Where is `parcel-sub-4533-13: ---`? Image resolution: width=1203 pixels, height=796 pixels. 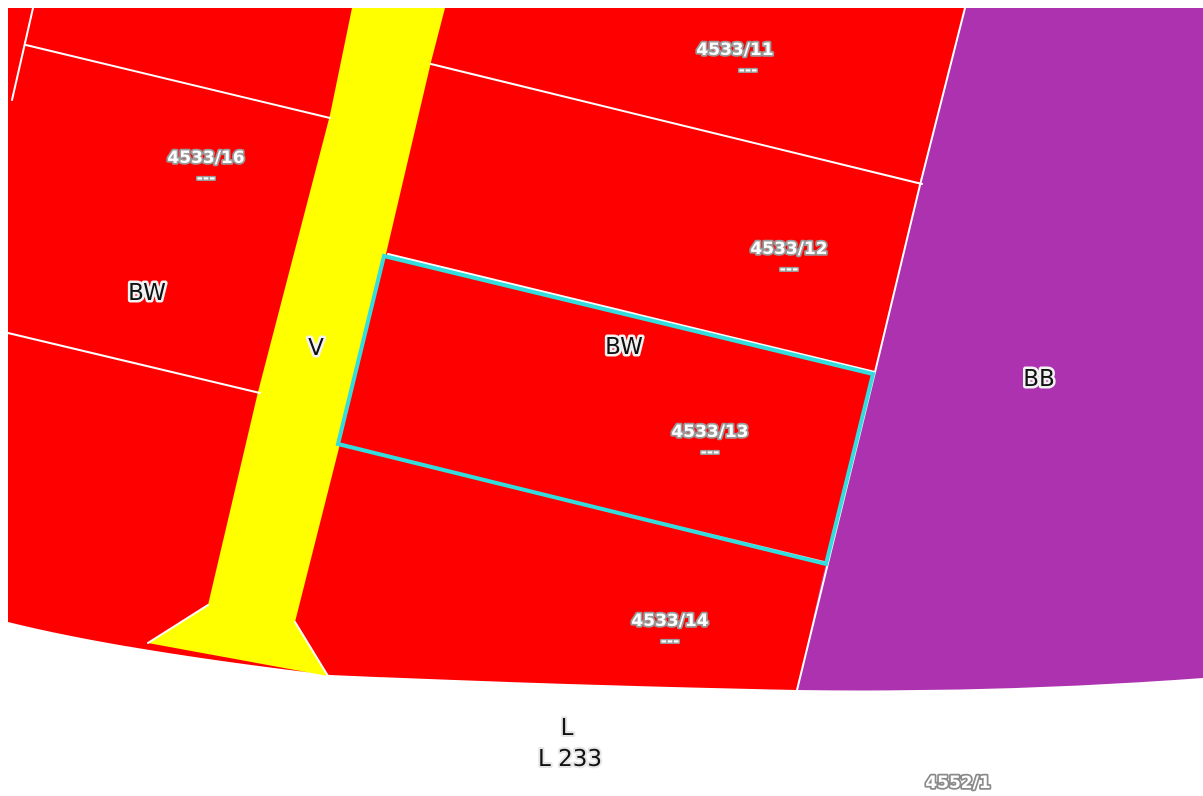
parcel-sub-4533-13: --- is located at coordinates (710, 452).